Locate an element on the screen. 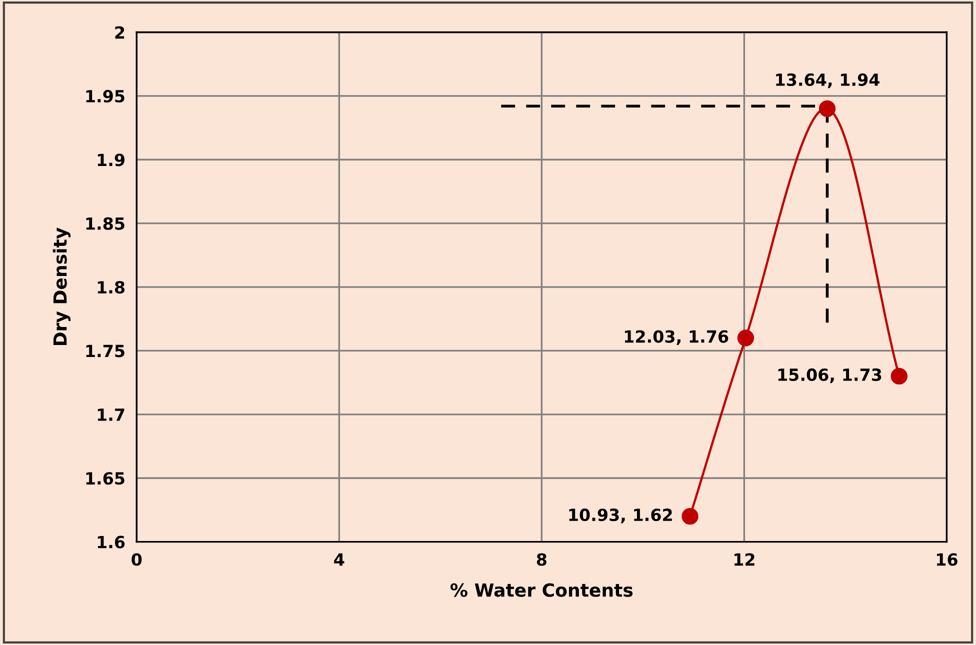  x-tick-label: 0 is located at coordinates (137, 559).